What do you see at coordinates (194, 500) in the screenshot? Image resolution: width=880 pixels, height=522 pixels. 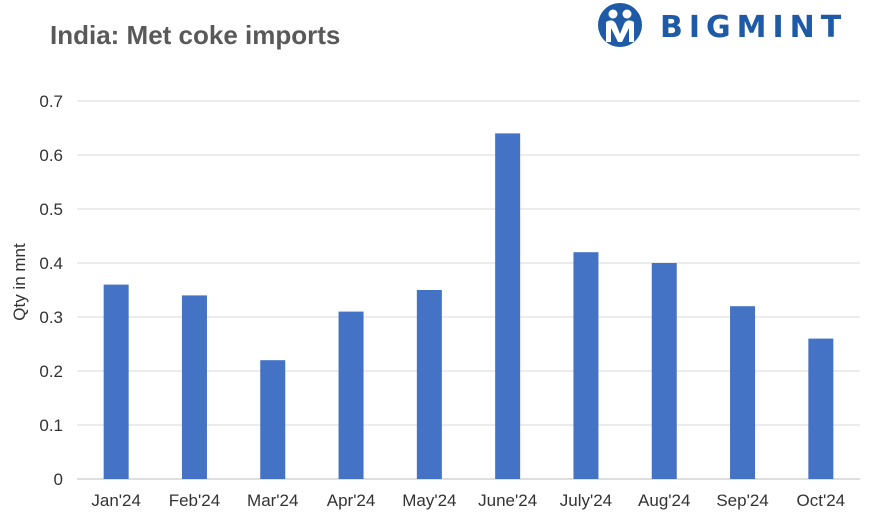 I see `x-tick-label: Feb'24` at bounding box center [194, 500].